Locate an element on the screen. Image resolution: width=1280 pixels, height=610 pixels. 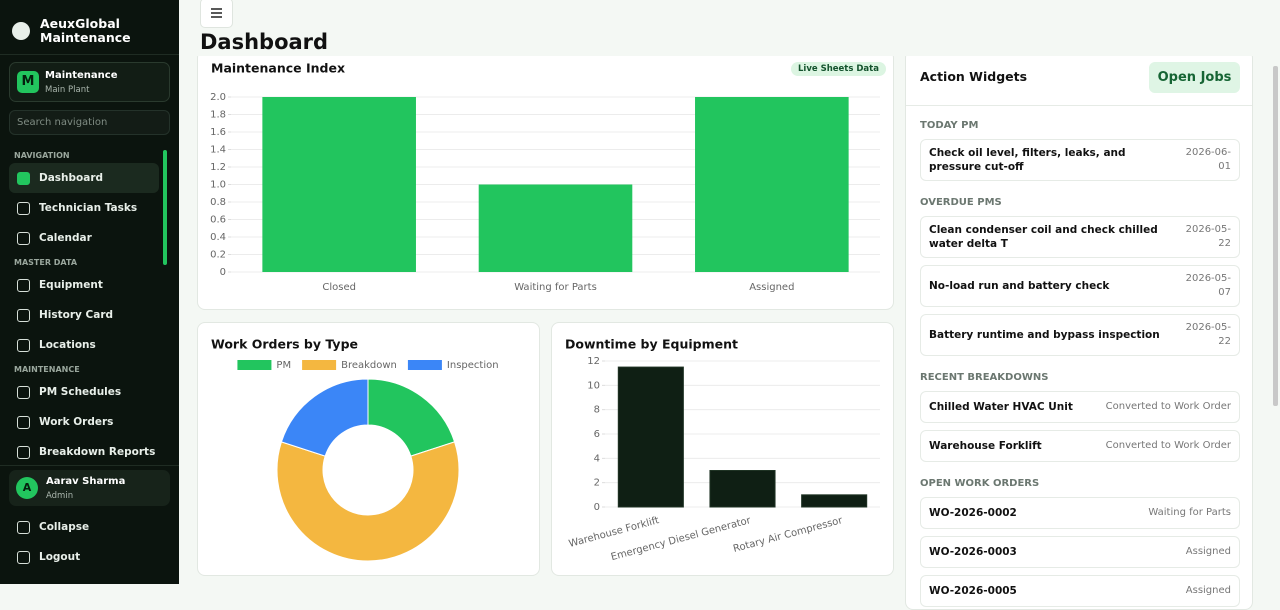
nav-section-title: MAINTENANCE is located at coordinates (47, 369).